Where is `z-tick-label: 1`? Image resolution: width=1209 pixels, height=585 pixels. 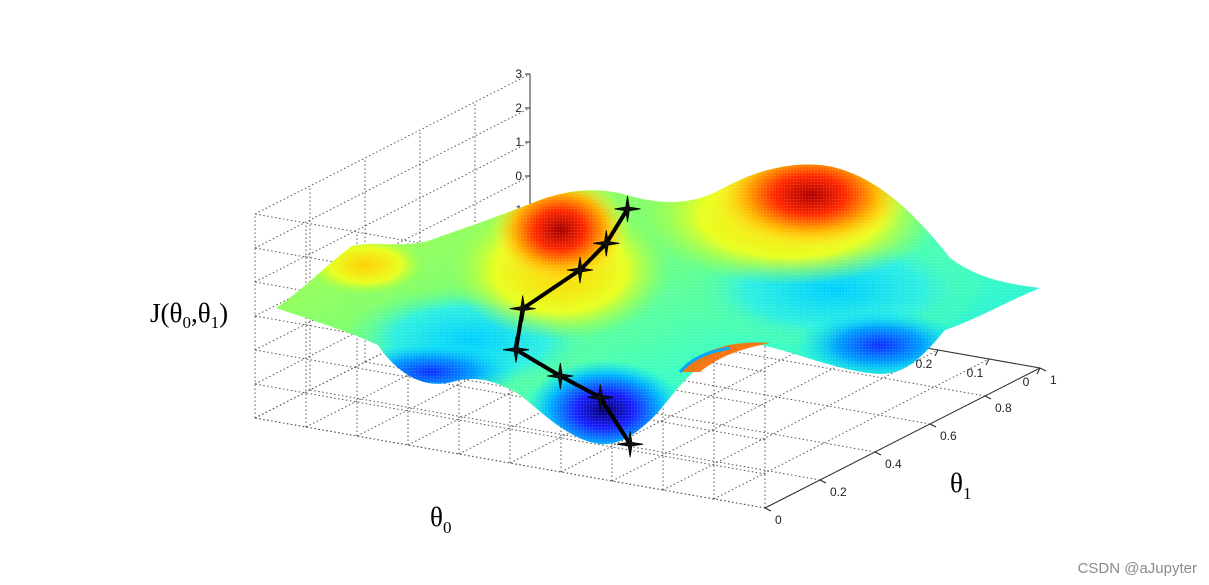 z-tick-label: 1 is located at coordinates (518, 142).